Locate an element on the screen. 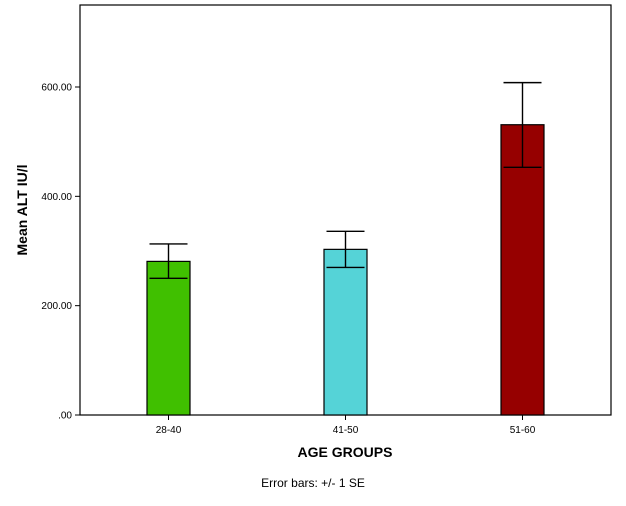  y-tick-label: 400.00 is located at coordinates (56, 197).